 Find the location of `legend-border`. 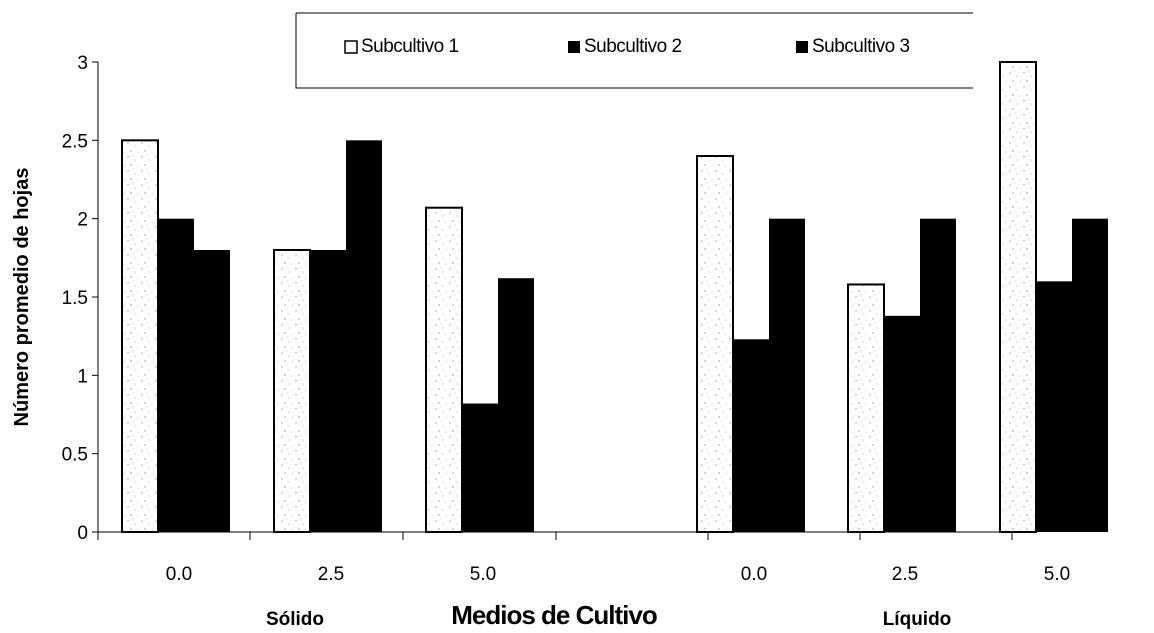

legend-border is located at coordinates (634, 50).